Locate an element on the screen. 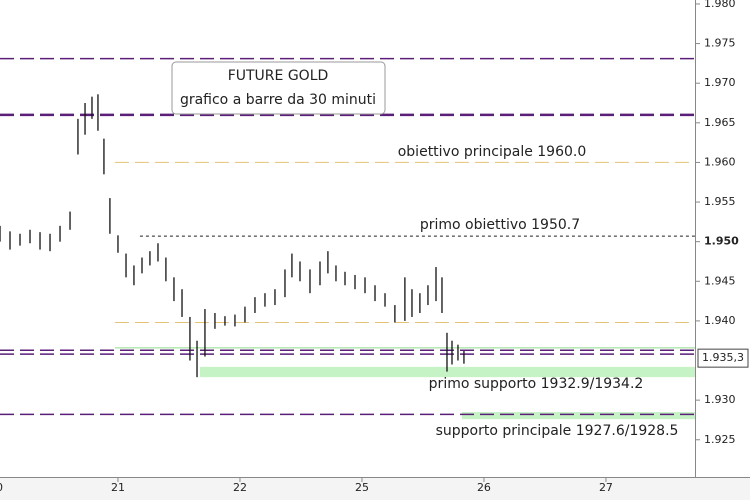  y-tick-label: 1.960 is located at coordinates (720, 161).